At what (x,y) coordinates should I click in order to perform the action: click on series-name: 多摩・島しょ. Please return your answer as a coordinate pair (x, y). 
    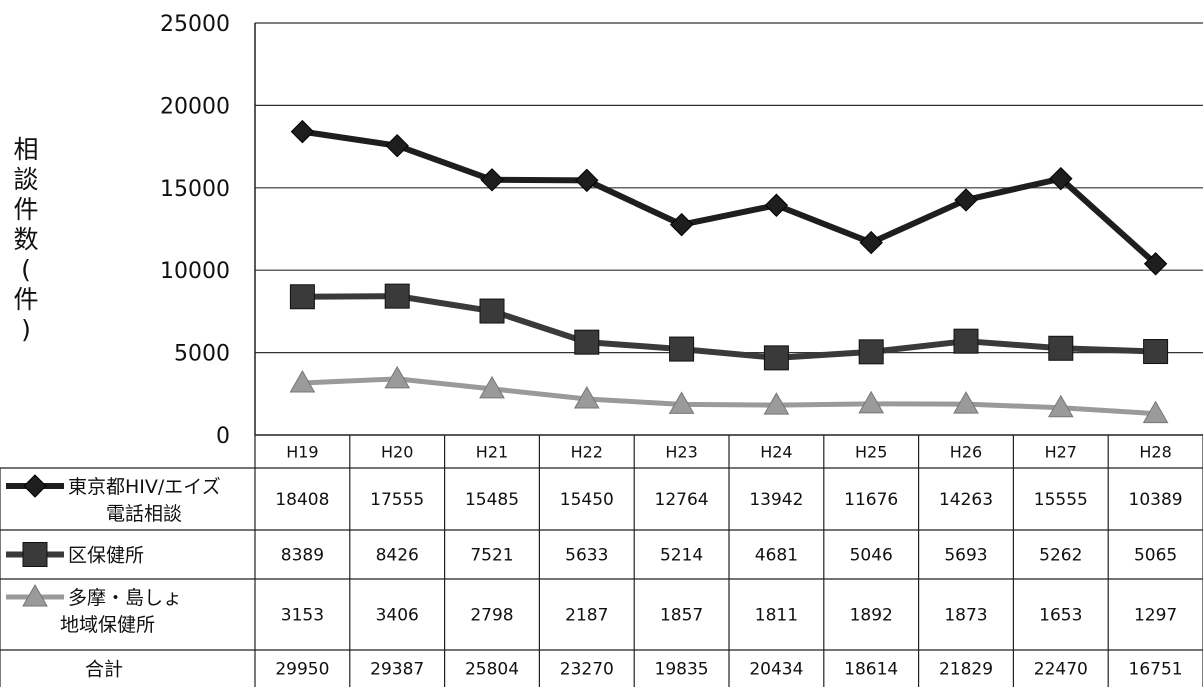
    Looking at the image, I should click on (125, 598).